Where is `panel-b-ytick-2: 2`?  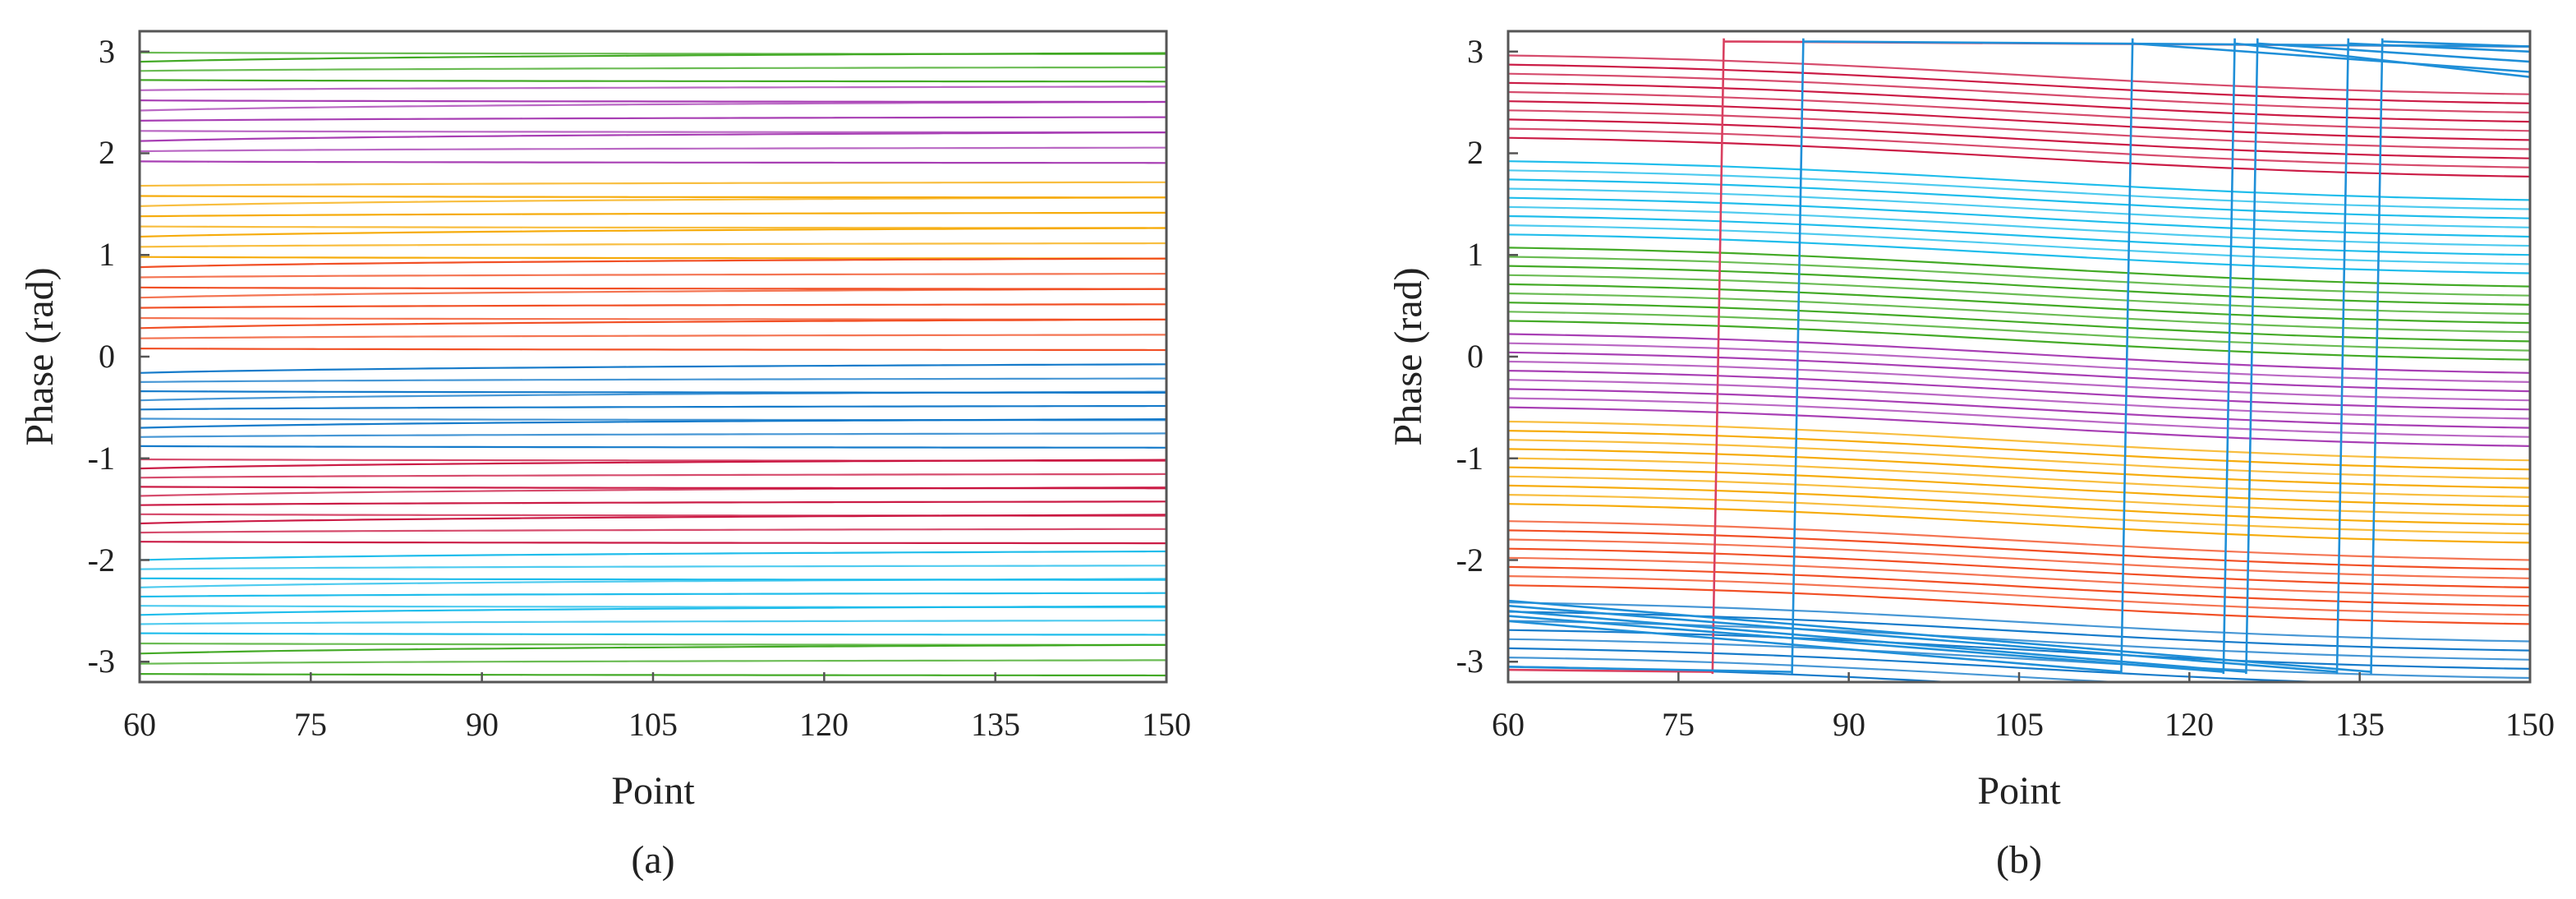 panel-b-ytick-2: 2 is located at coordinates (1475, 152).